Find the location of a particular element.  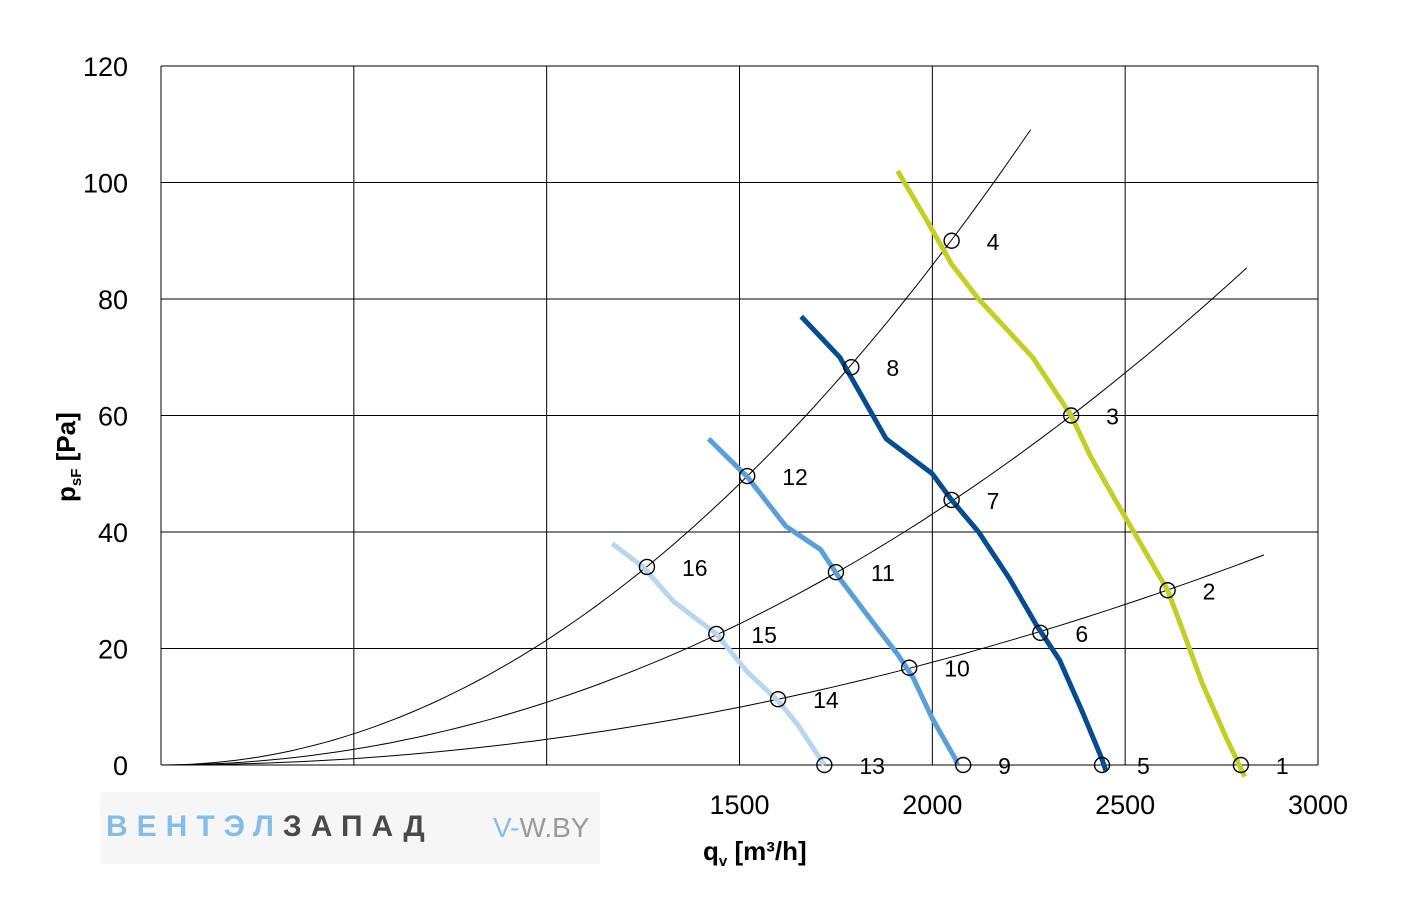

operating-point-label: 16 is located at coordinates (695, 568).